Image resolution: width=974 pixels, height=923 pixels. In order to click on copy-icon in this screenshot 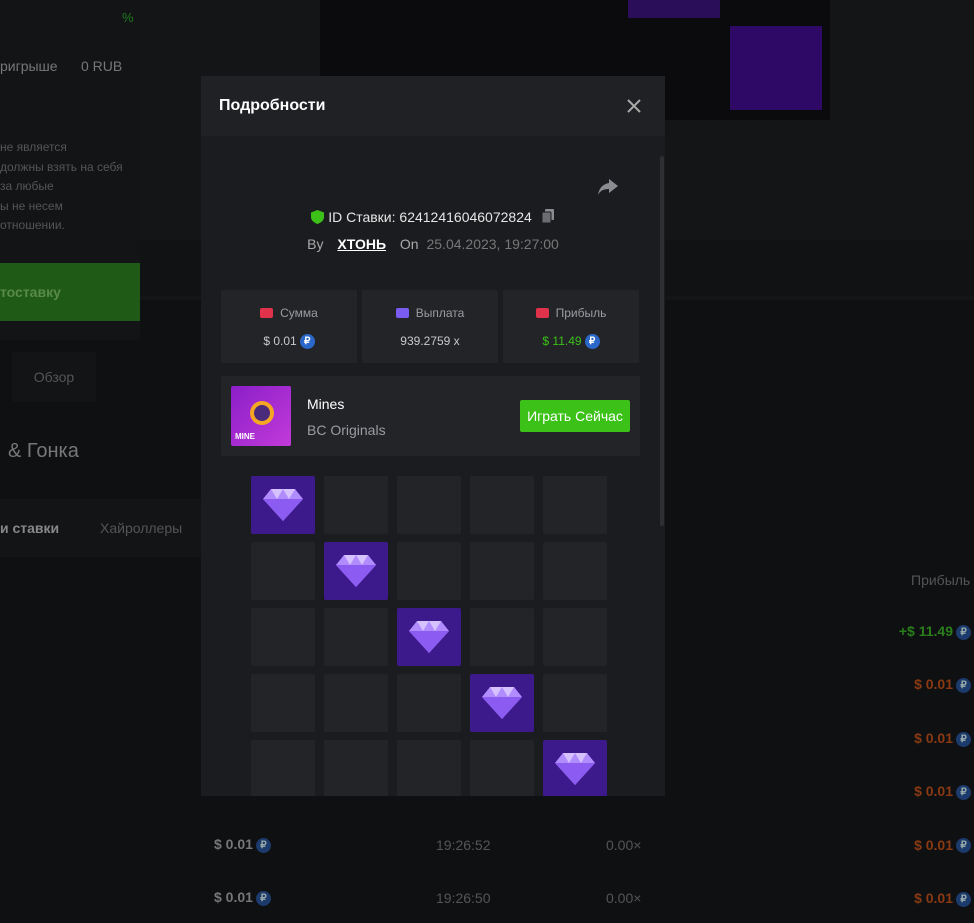, I will do `click(548, 216)`.